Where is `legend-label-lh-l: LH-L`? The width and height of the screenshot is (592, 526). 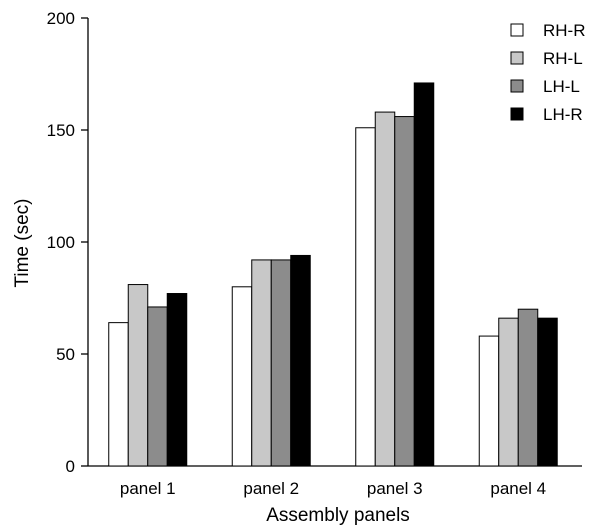
legend-label-lh-l: LH-L is located at coordinates (561, 86).